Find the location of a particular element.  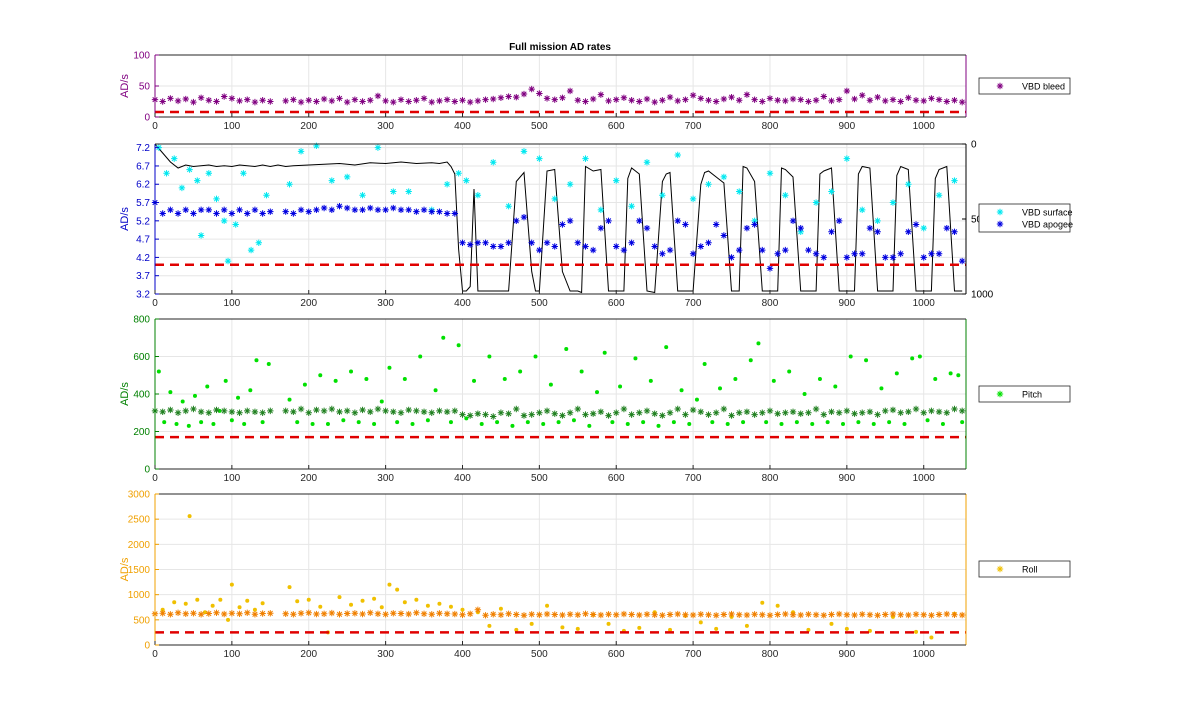

y-tick-label: 2500 is located at coordinates (139, 520).